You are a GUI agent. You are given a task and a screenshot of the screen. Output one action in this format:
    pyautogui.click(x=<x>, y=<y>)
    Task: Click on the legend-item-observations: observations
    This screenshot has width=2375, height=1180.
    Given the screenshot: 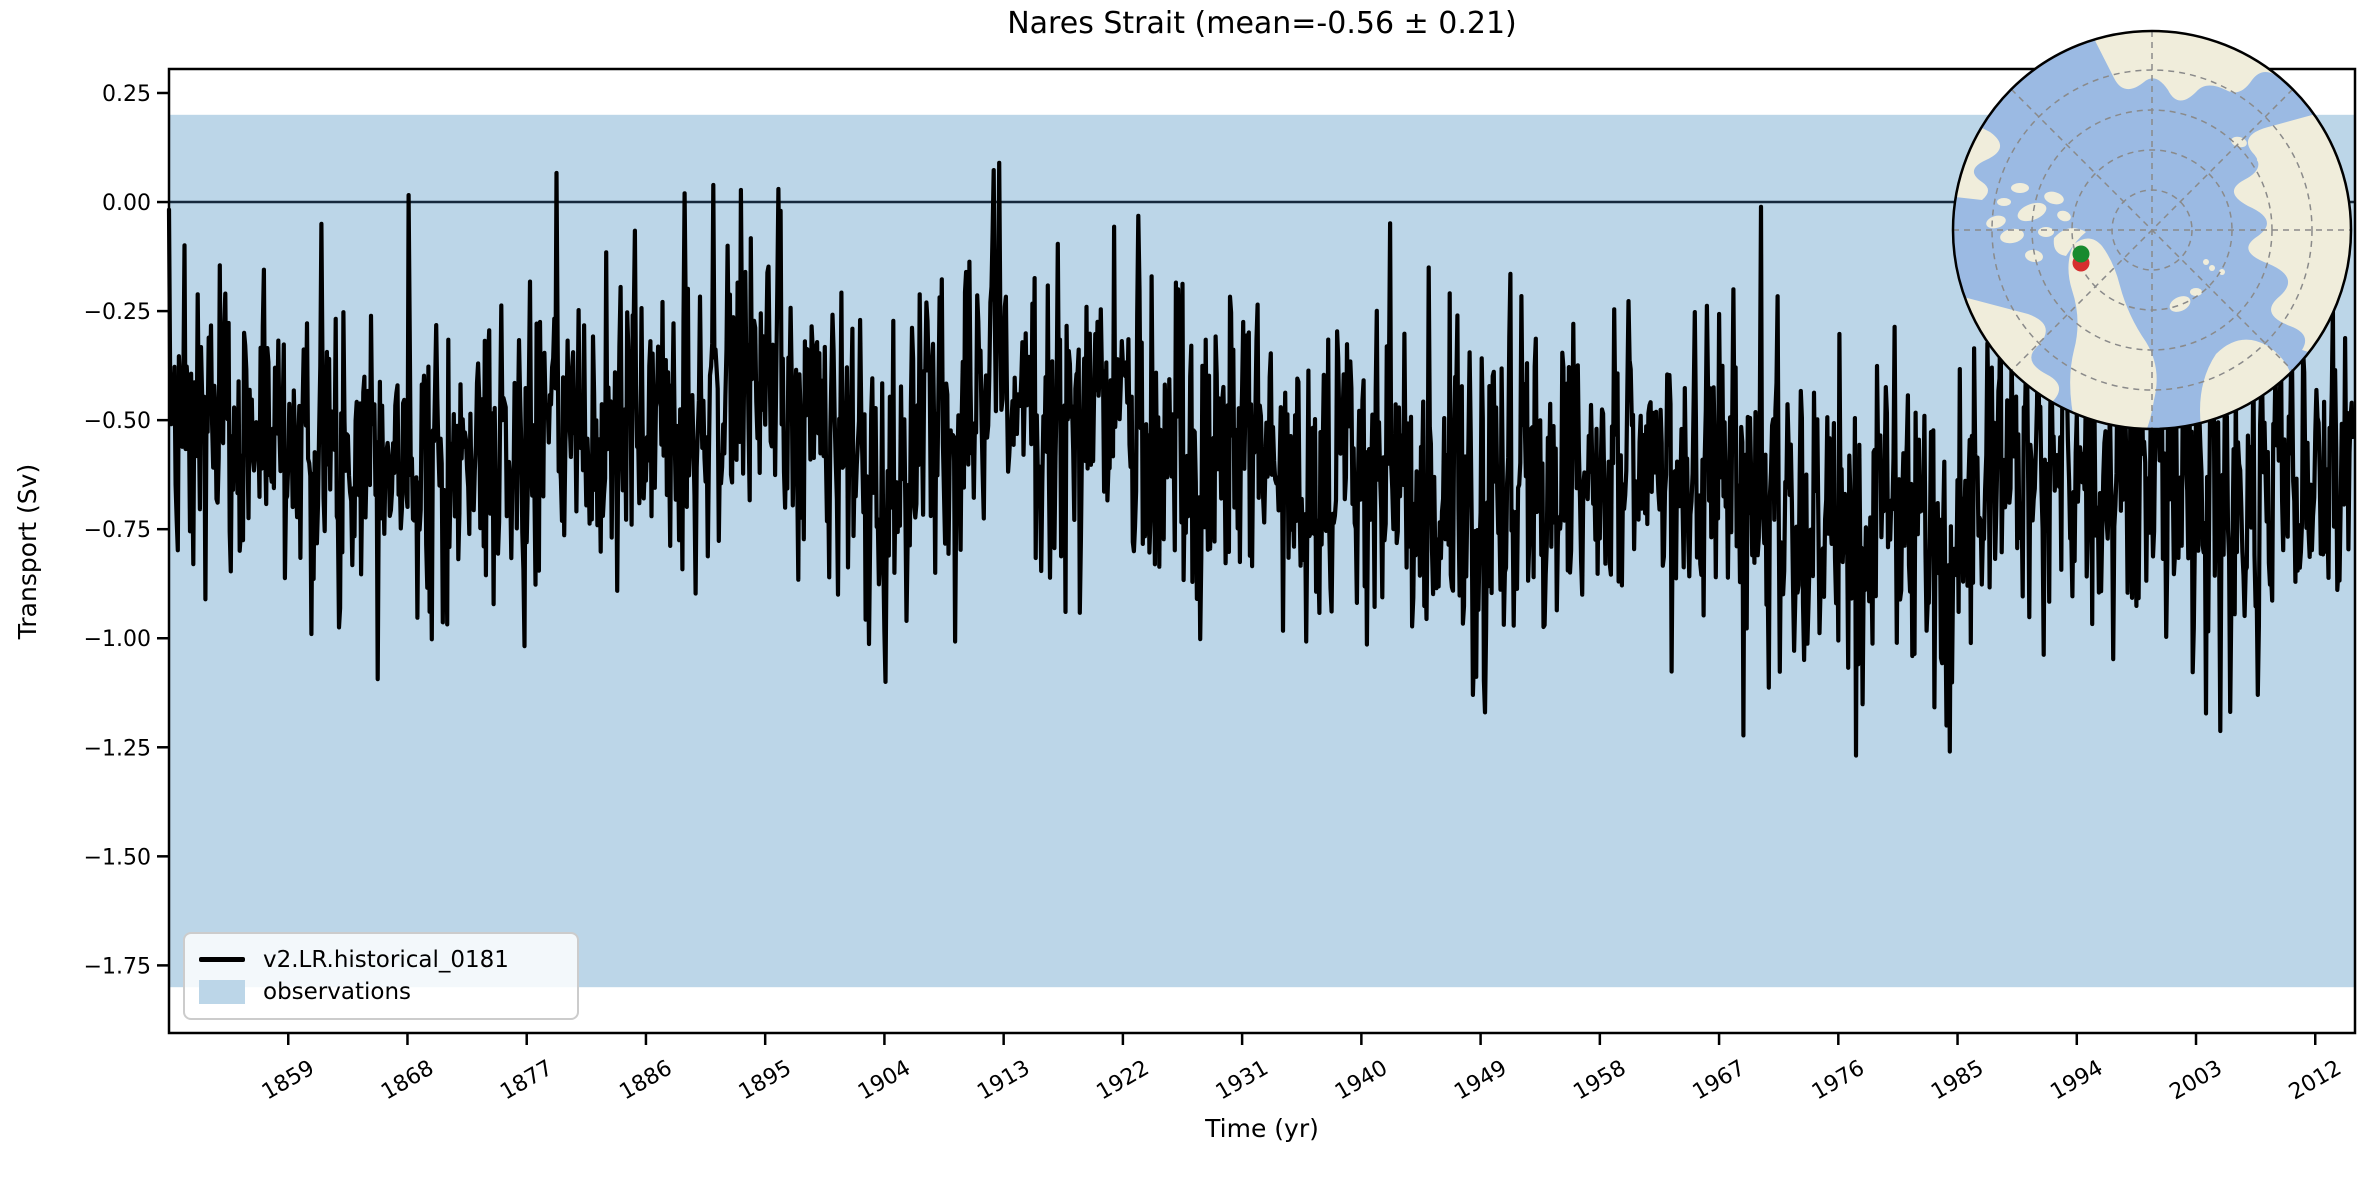 What is the action you would take?
    pyautogui.click(x=381, y=992)
    